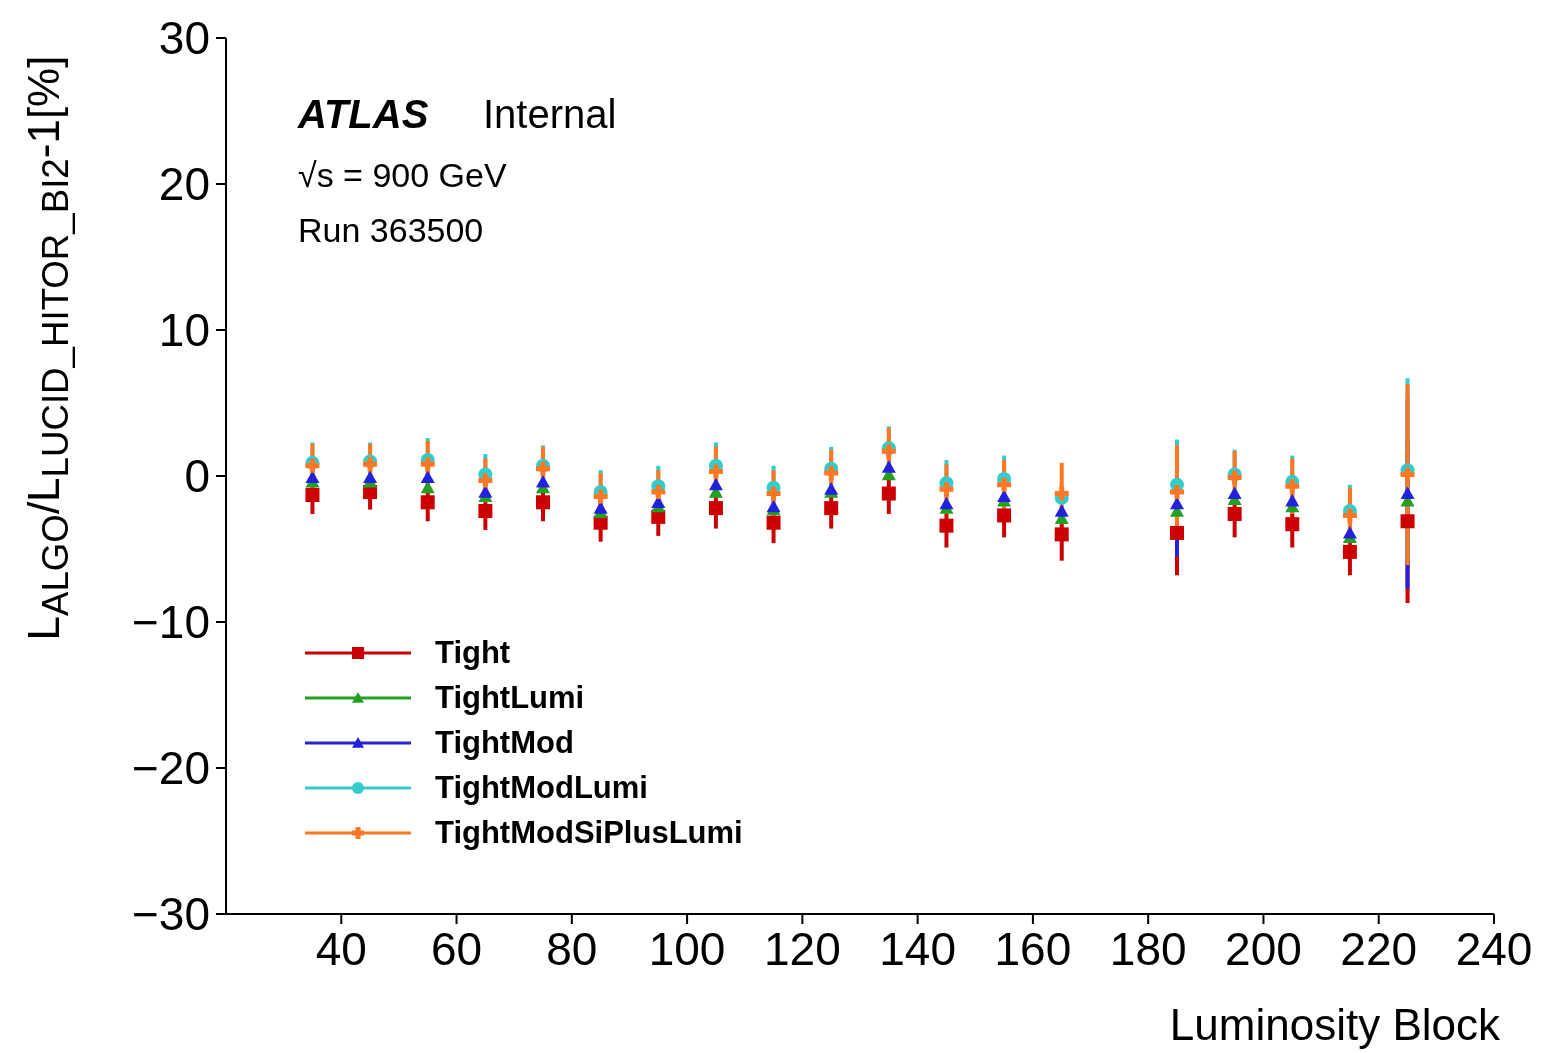  I want to click on y-tick-label: 20, so click(184, 184).